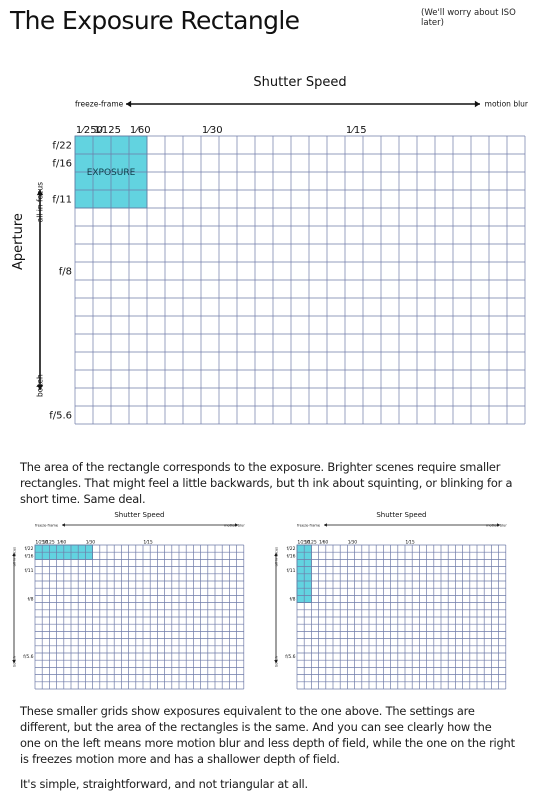 The image size is (540, 810). Describe the element at coordinates (111, 173) in the screenshot. I see `exposure-label: EXPOSURE` at that location.